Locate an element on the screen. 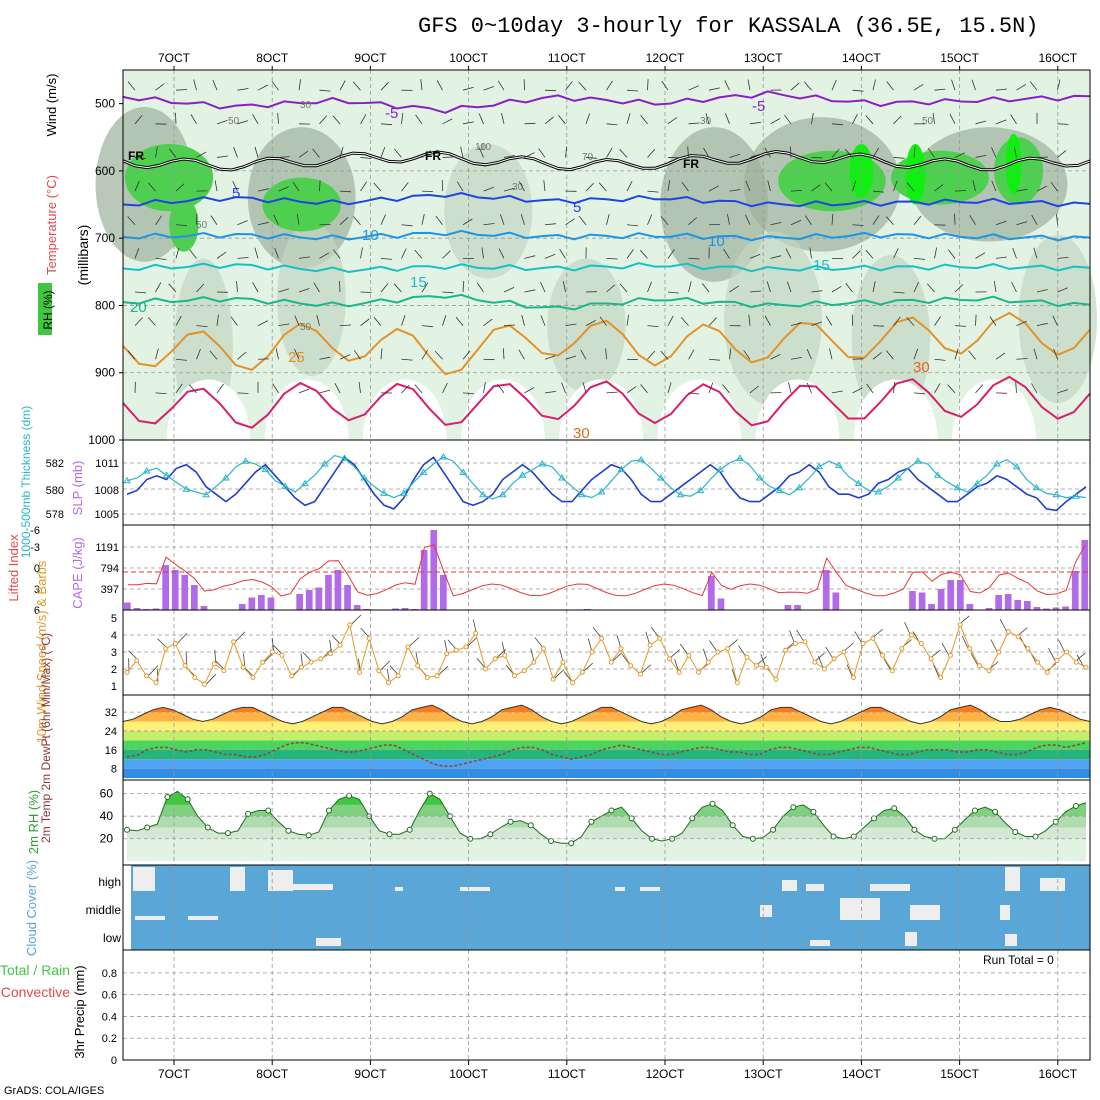 The image size is (1100, 1100). isotherm-label: -5 is located at coordinates (758, 106).